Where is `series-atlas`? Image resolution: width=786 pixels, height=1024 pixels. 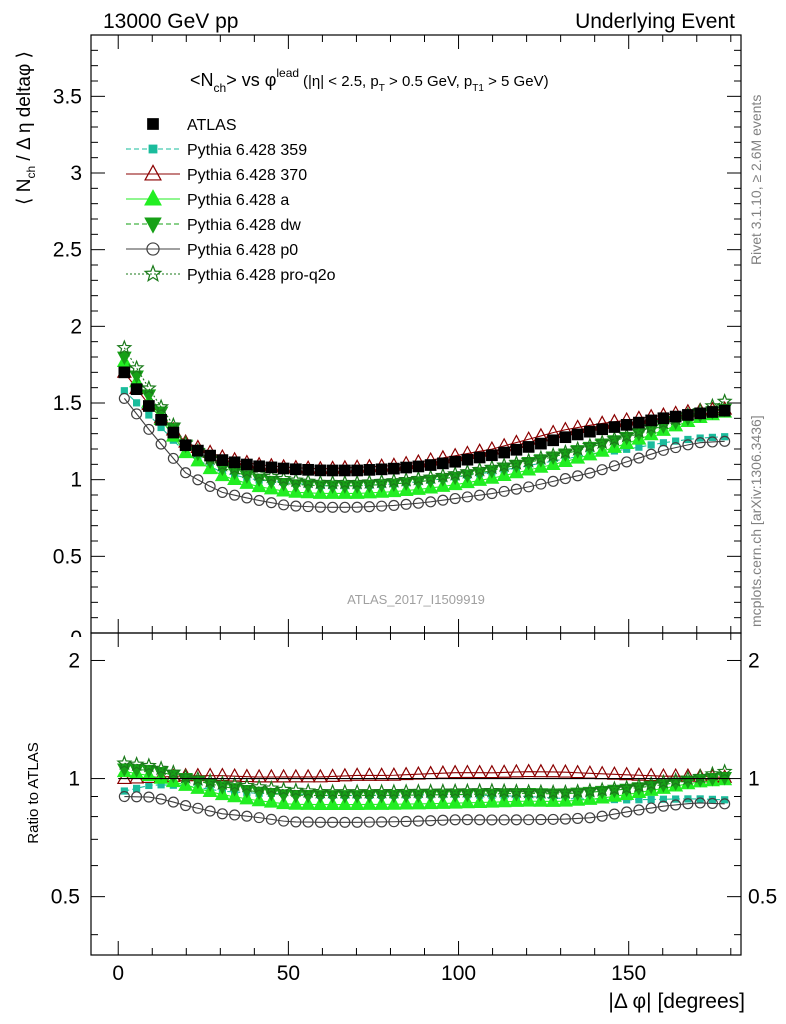 series-atlas is located at coordinates (424, 421).